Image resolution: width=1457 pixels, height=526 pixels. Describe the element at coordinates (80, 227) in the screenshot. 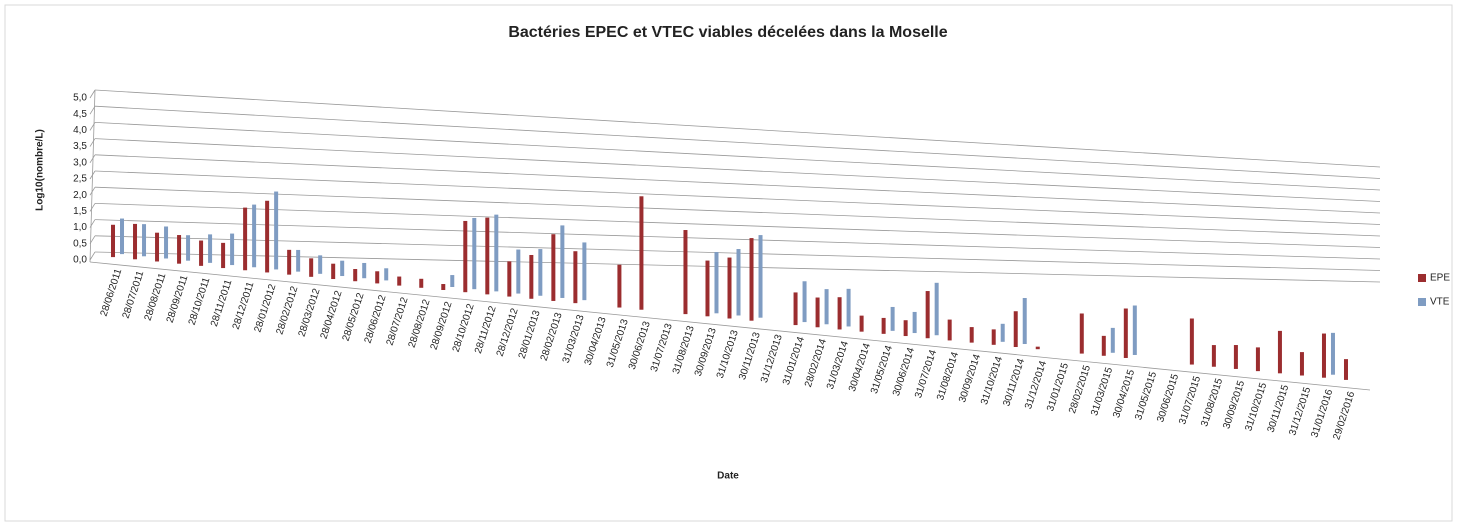

I see `y-tick-label: 1,0` at that location.